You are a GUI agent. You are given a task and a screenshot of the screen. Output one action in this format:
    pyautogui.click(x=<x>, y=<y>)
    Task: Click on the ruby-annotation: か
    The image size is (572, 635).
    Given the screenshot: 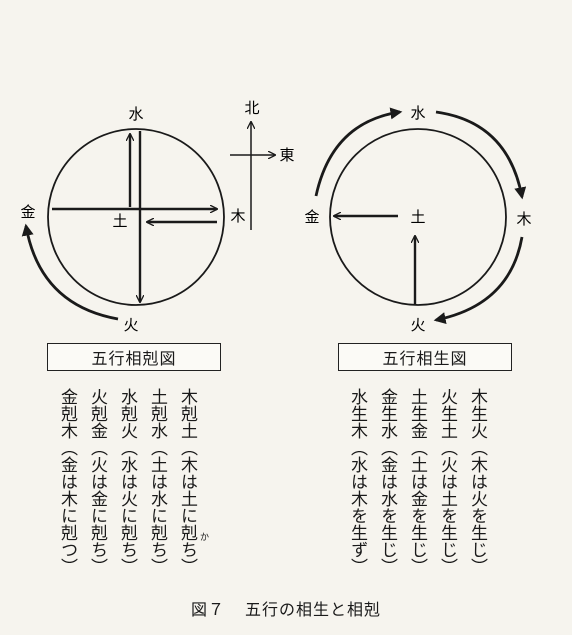 What is the action you would take?
    pyautogui.click(x=205, y=538)
    